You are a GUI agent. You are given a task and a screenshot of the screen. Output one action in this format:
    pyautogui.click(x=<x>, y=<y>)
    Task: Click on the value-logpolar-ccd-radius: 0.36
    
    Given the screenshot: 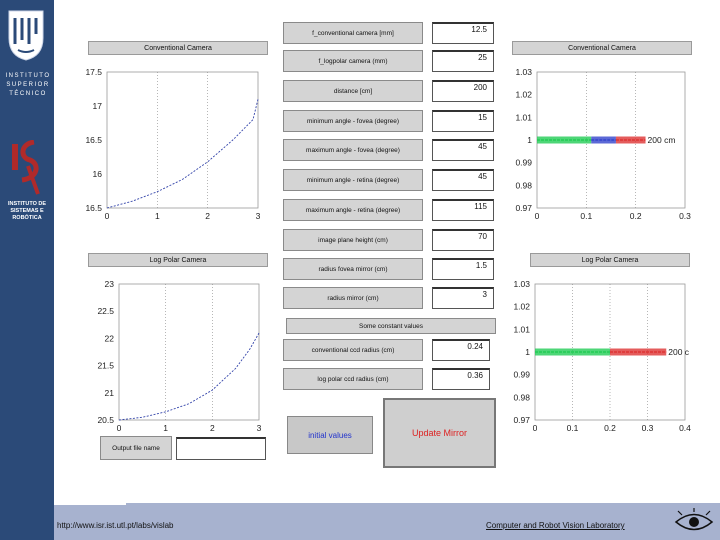 What is the action you would take?
    pyautogui.click(x=461, y=379)
    